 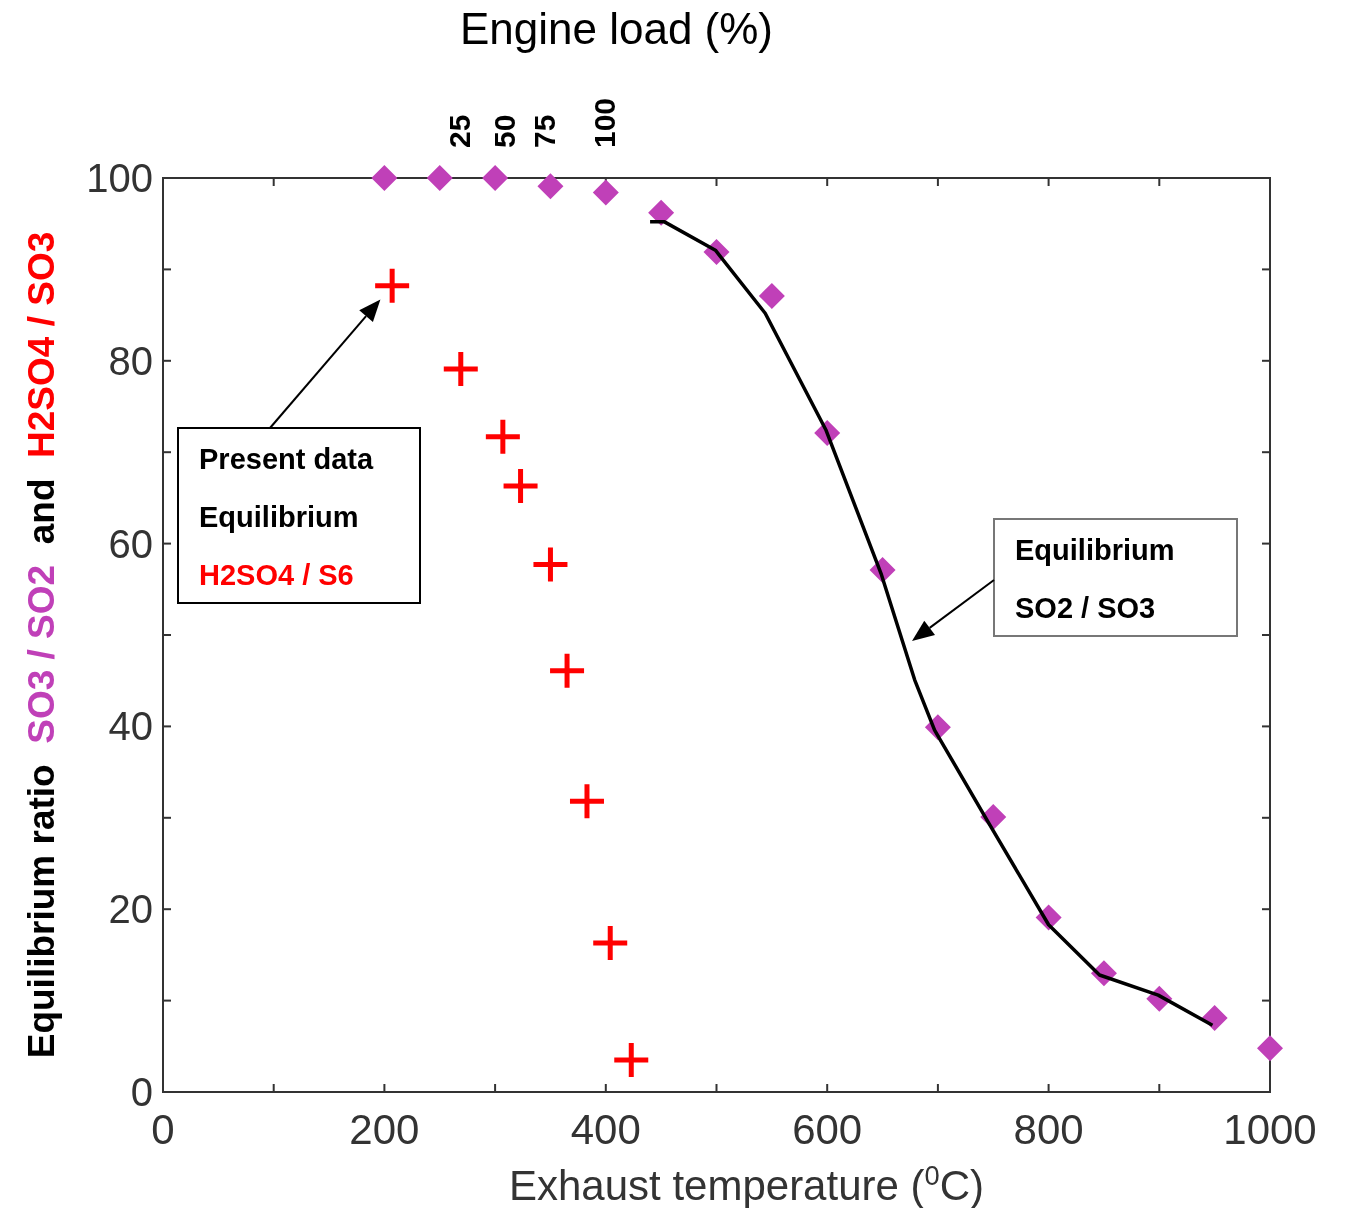 What do you see at coordinates (276, 575) in the screenshot?
I see `text: H2SO4 / S6` at bounding box center [276, 575].